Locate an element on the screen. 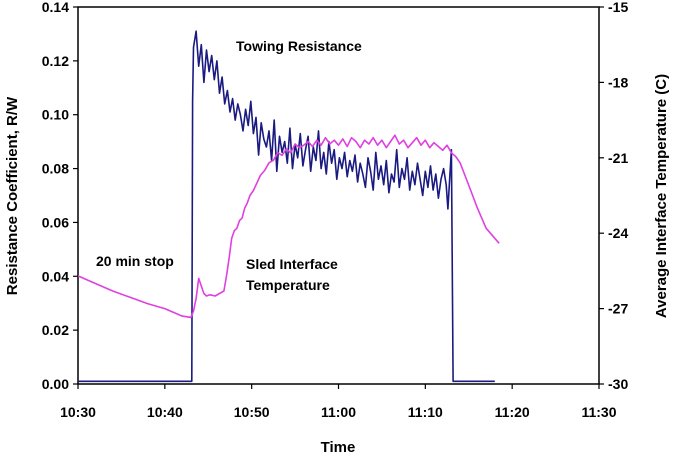 This screenshot has width=678, height=461. x-axis-label: Time is located at coordinates (338, 447).